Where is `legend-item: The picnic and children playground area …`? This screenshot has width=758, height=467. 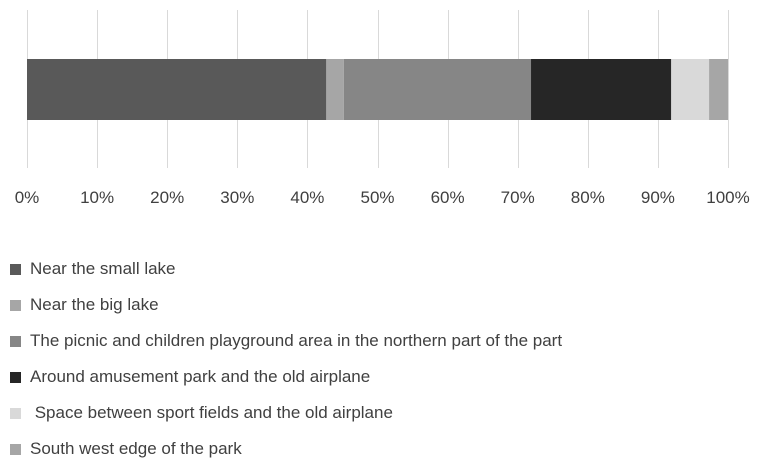
legend-item: The picnic and children playground area … is located at coordinates (286, 341).